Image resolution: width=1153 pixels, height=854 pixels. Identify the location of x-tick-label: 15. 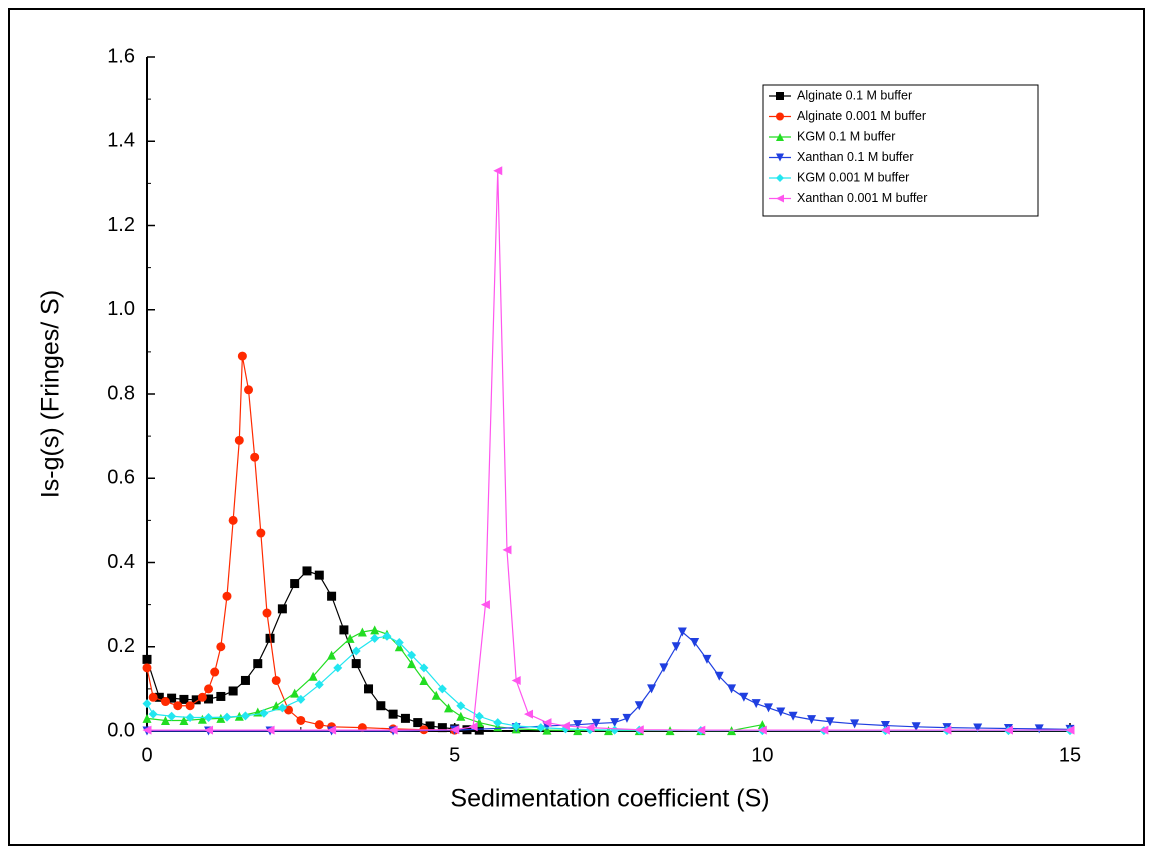
(1070, 755).